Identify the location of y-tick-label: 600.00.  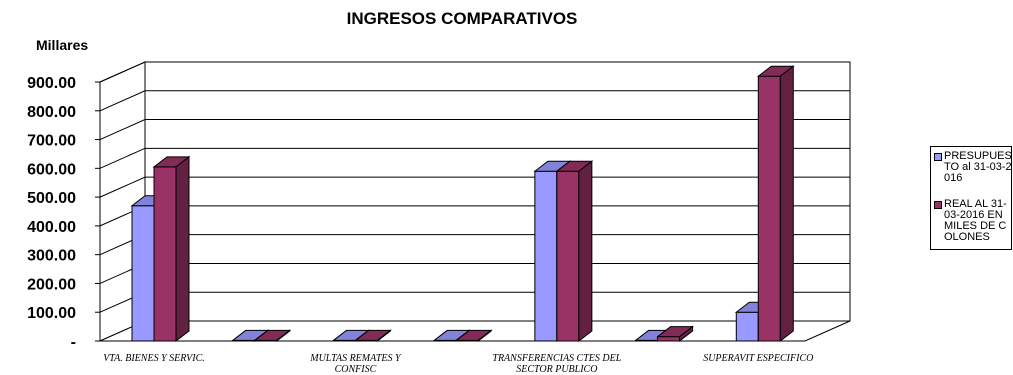
(51, 169).